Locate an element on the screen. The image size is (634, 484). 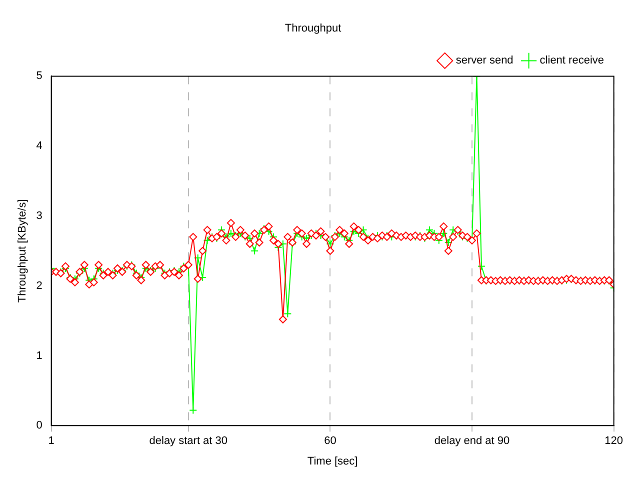
x-axis-title: Time [sec] is located at coordinates (332, 461).